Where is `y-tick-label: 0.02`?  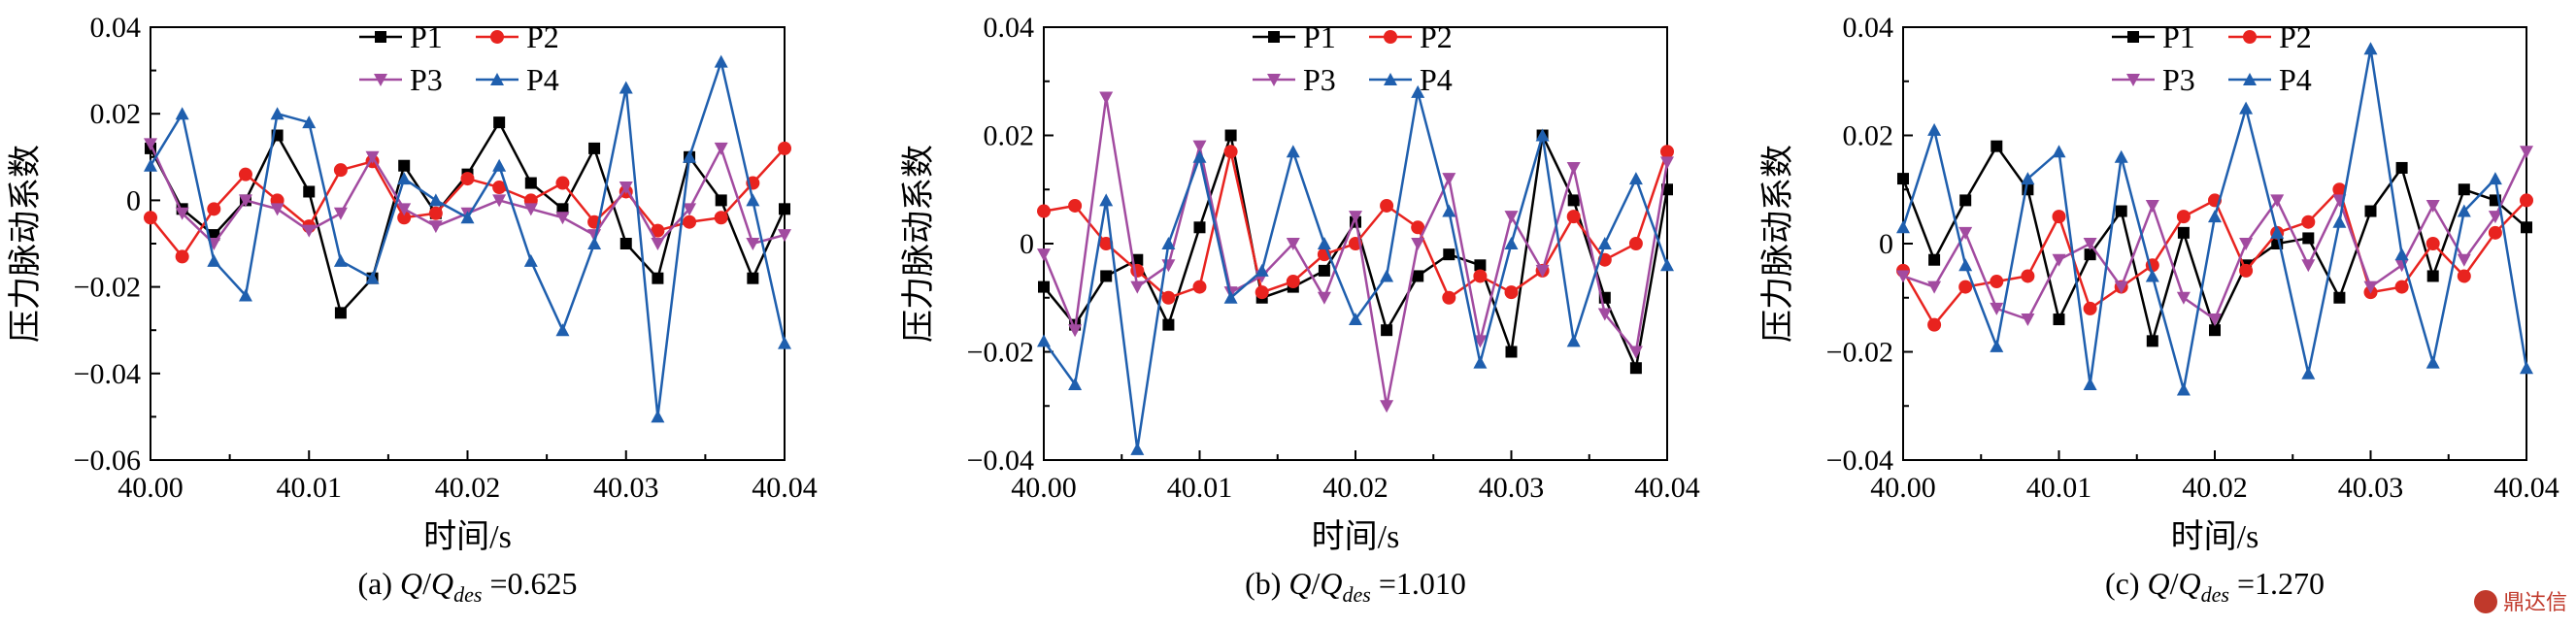 y-tick-label: 0.02 is located at coordinates (1010, 136).